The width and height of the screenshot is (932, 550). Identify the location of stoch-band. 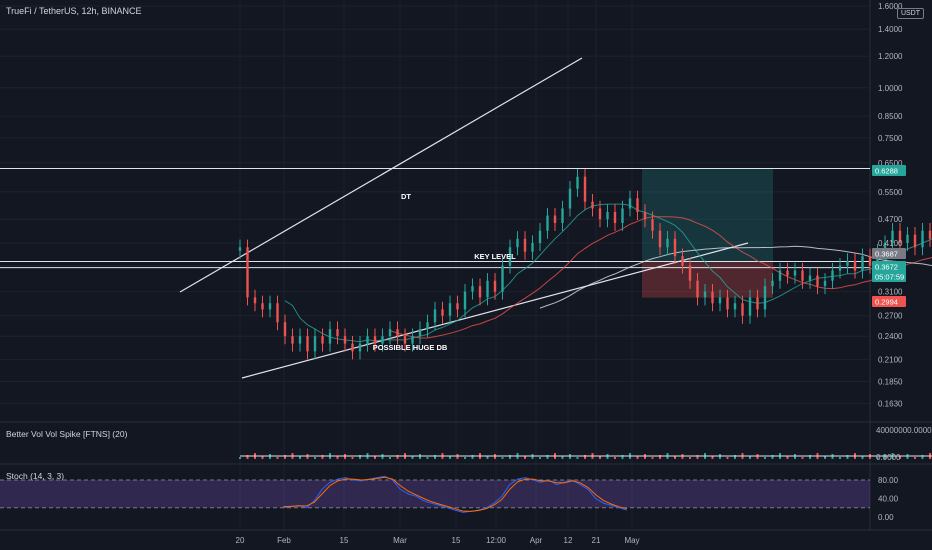
(435, 494).